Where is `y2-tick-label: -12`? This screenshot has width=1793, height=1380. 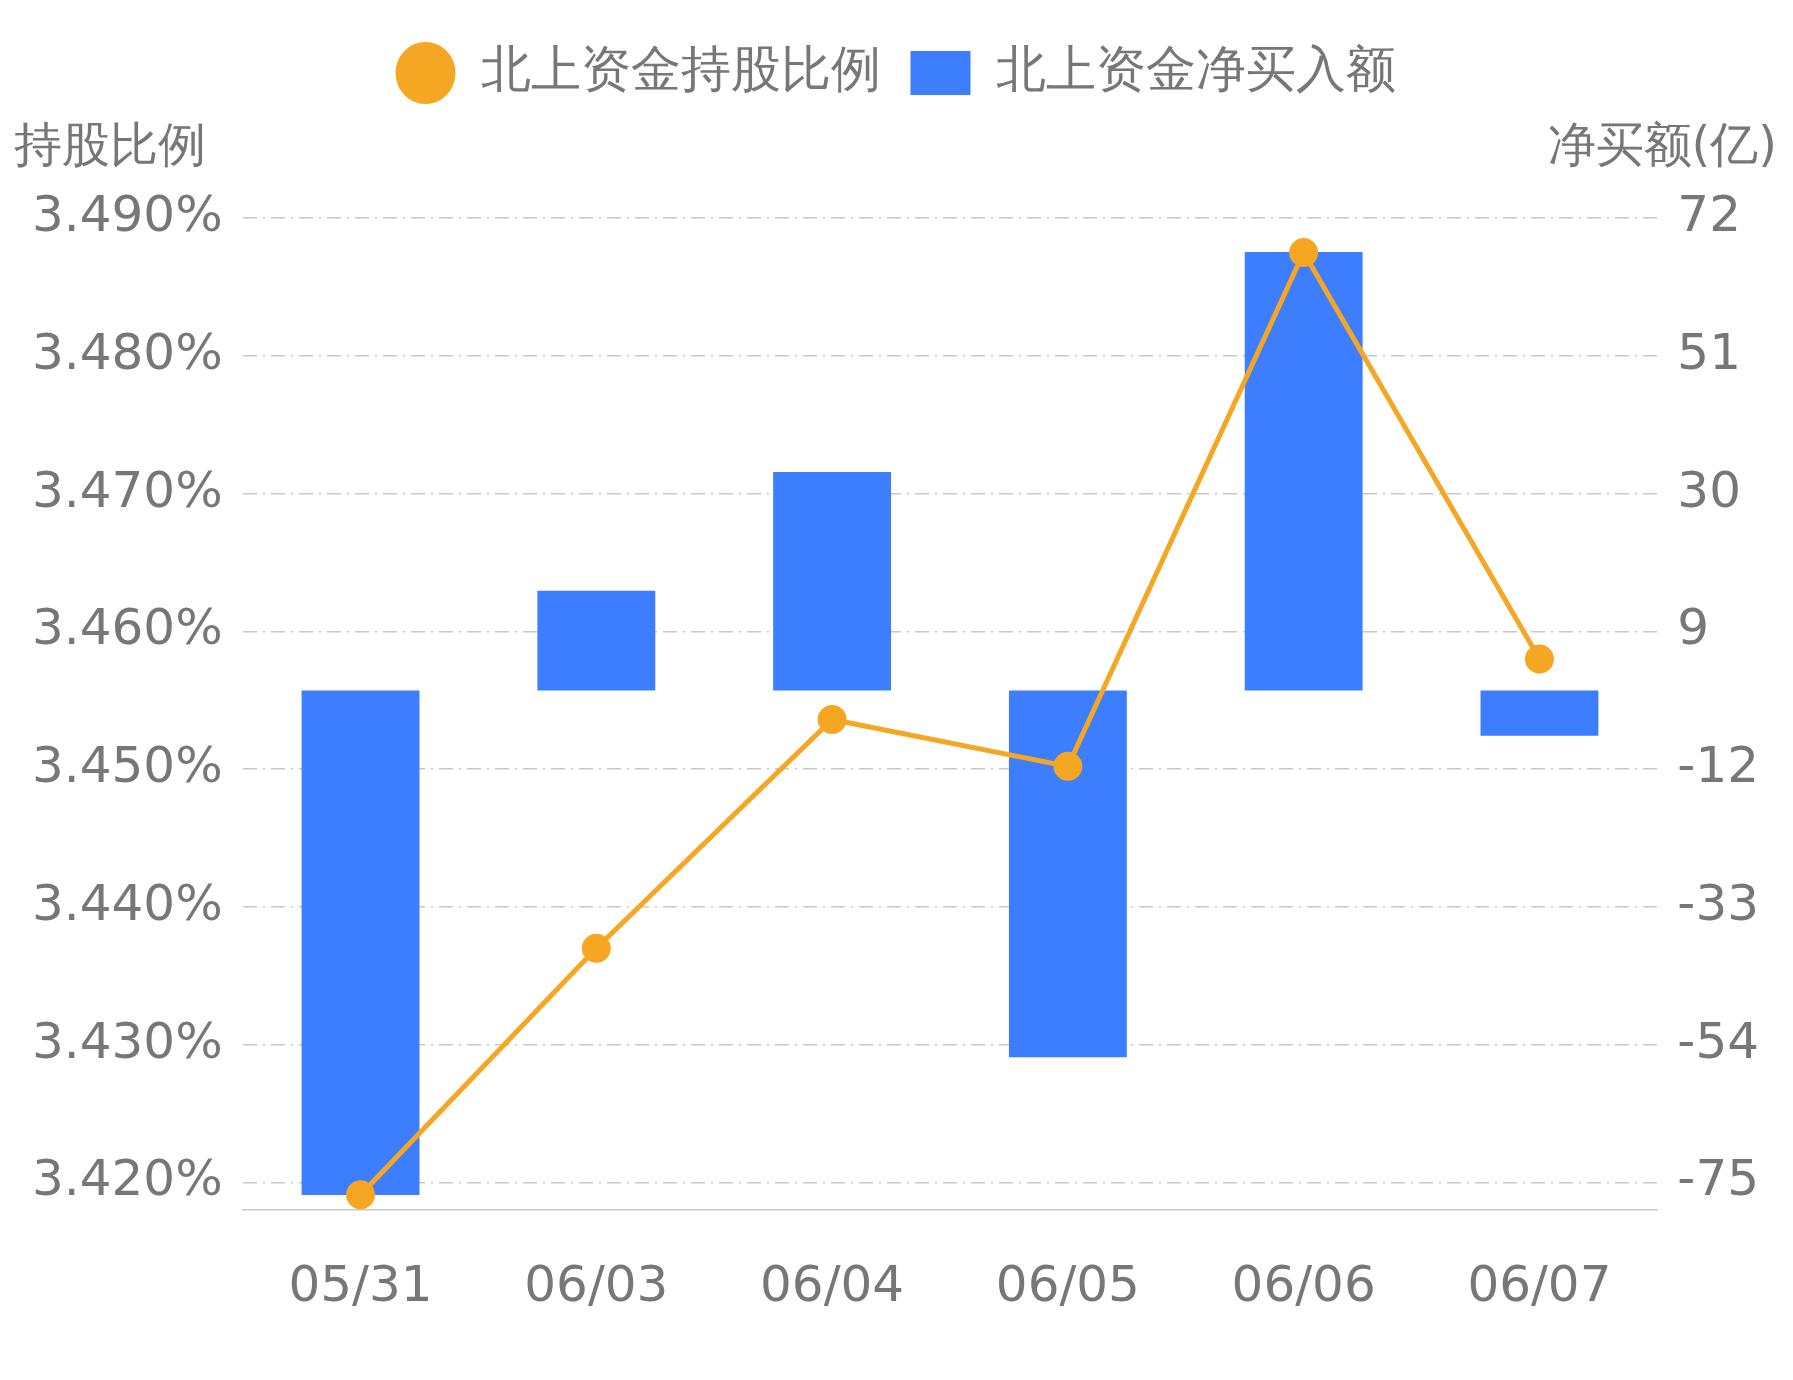 y2-tick-label: -12 is located at coordinates (1718, 765).